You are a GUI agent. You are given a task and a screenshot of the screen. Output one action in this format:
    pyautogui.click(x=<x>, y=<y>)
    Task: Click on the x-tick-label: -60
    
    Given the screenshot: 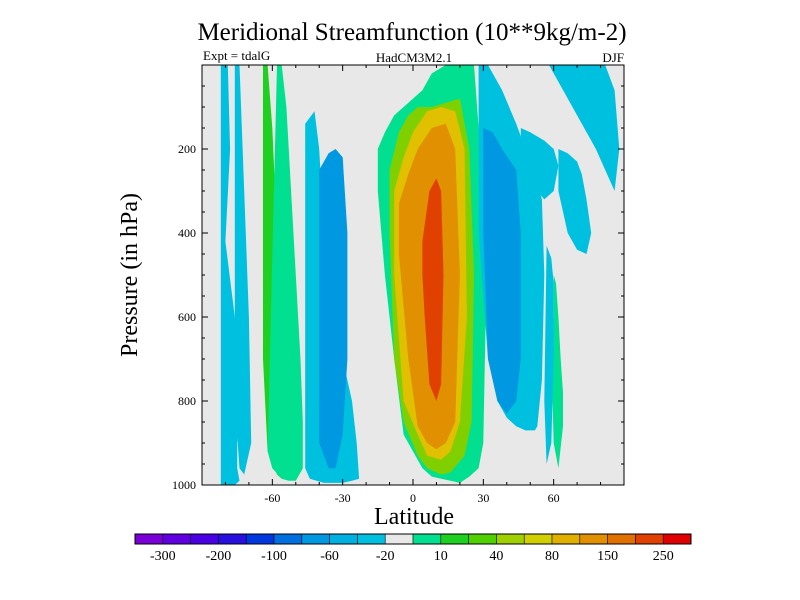 What is the action you would take?
    pyautogui.click(x=272, y=498)
    